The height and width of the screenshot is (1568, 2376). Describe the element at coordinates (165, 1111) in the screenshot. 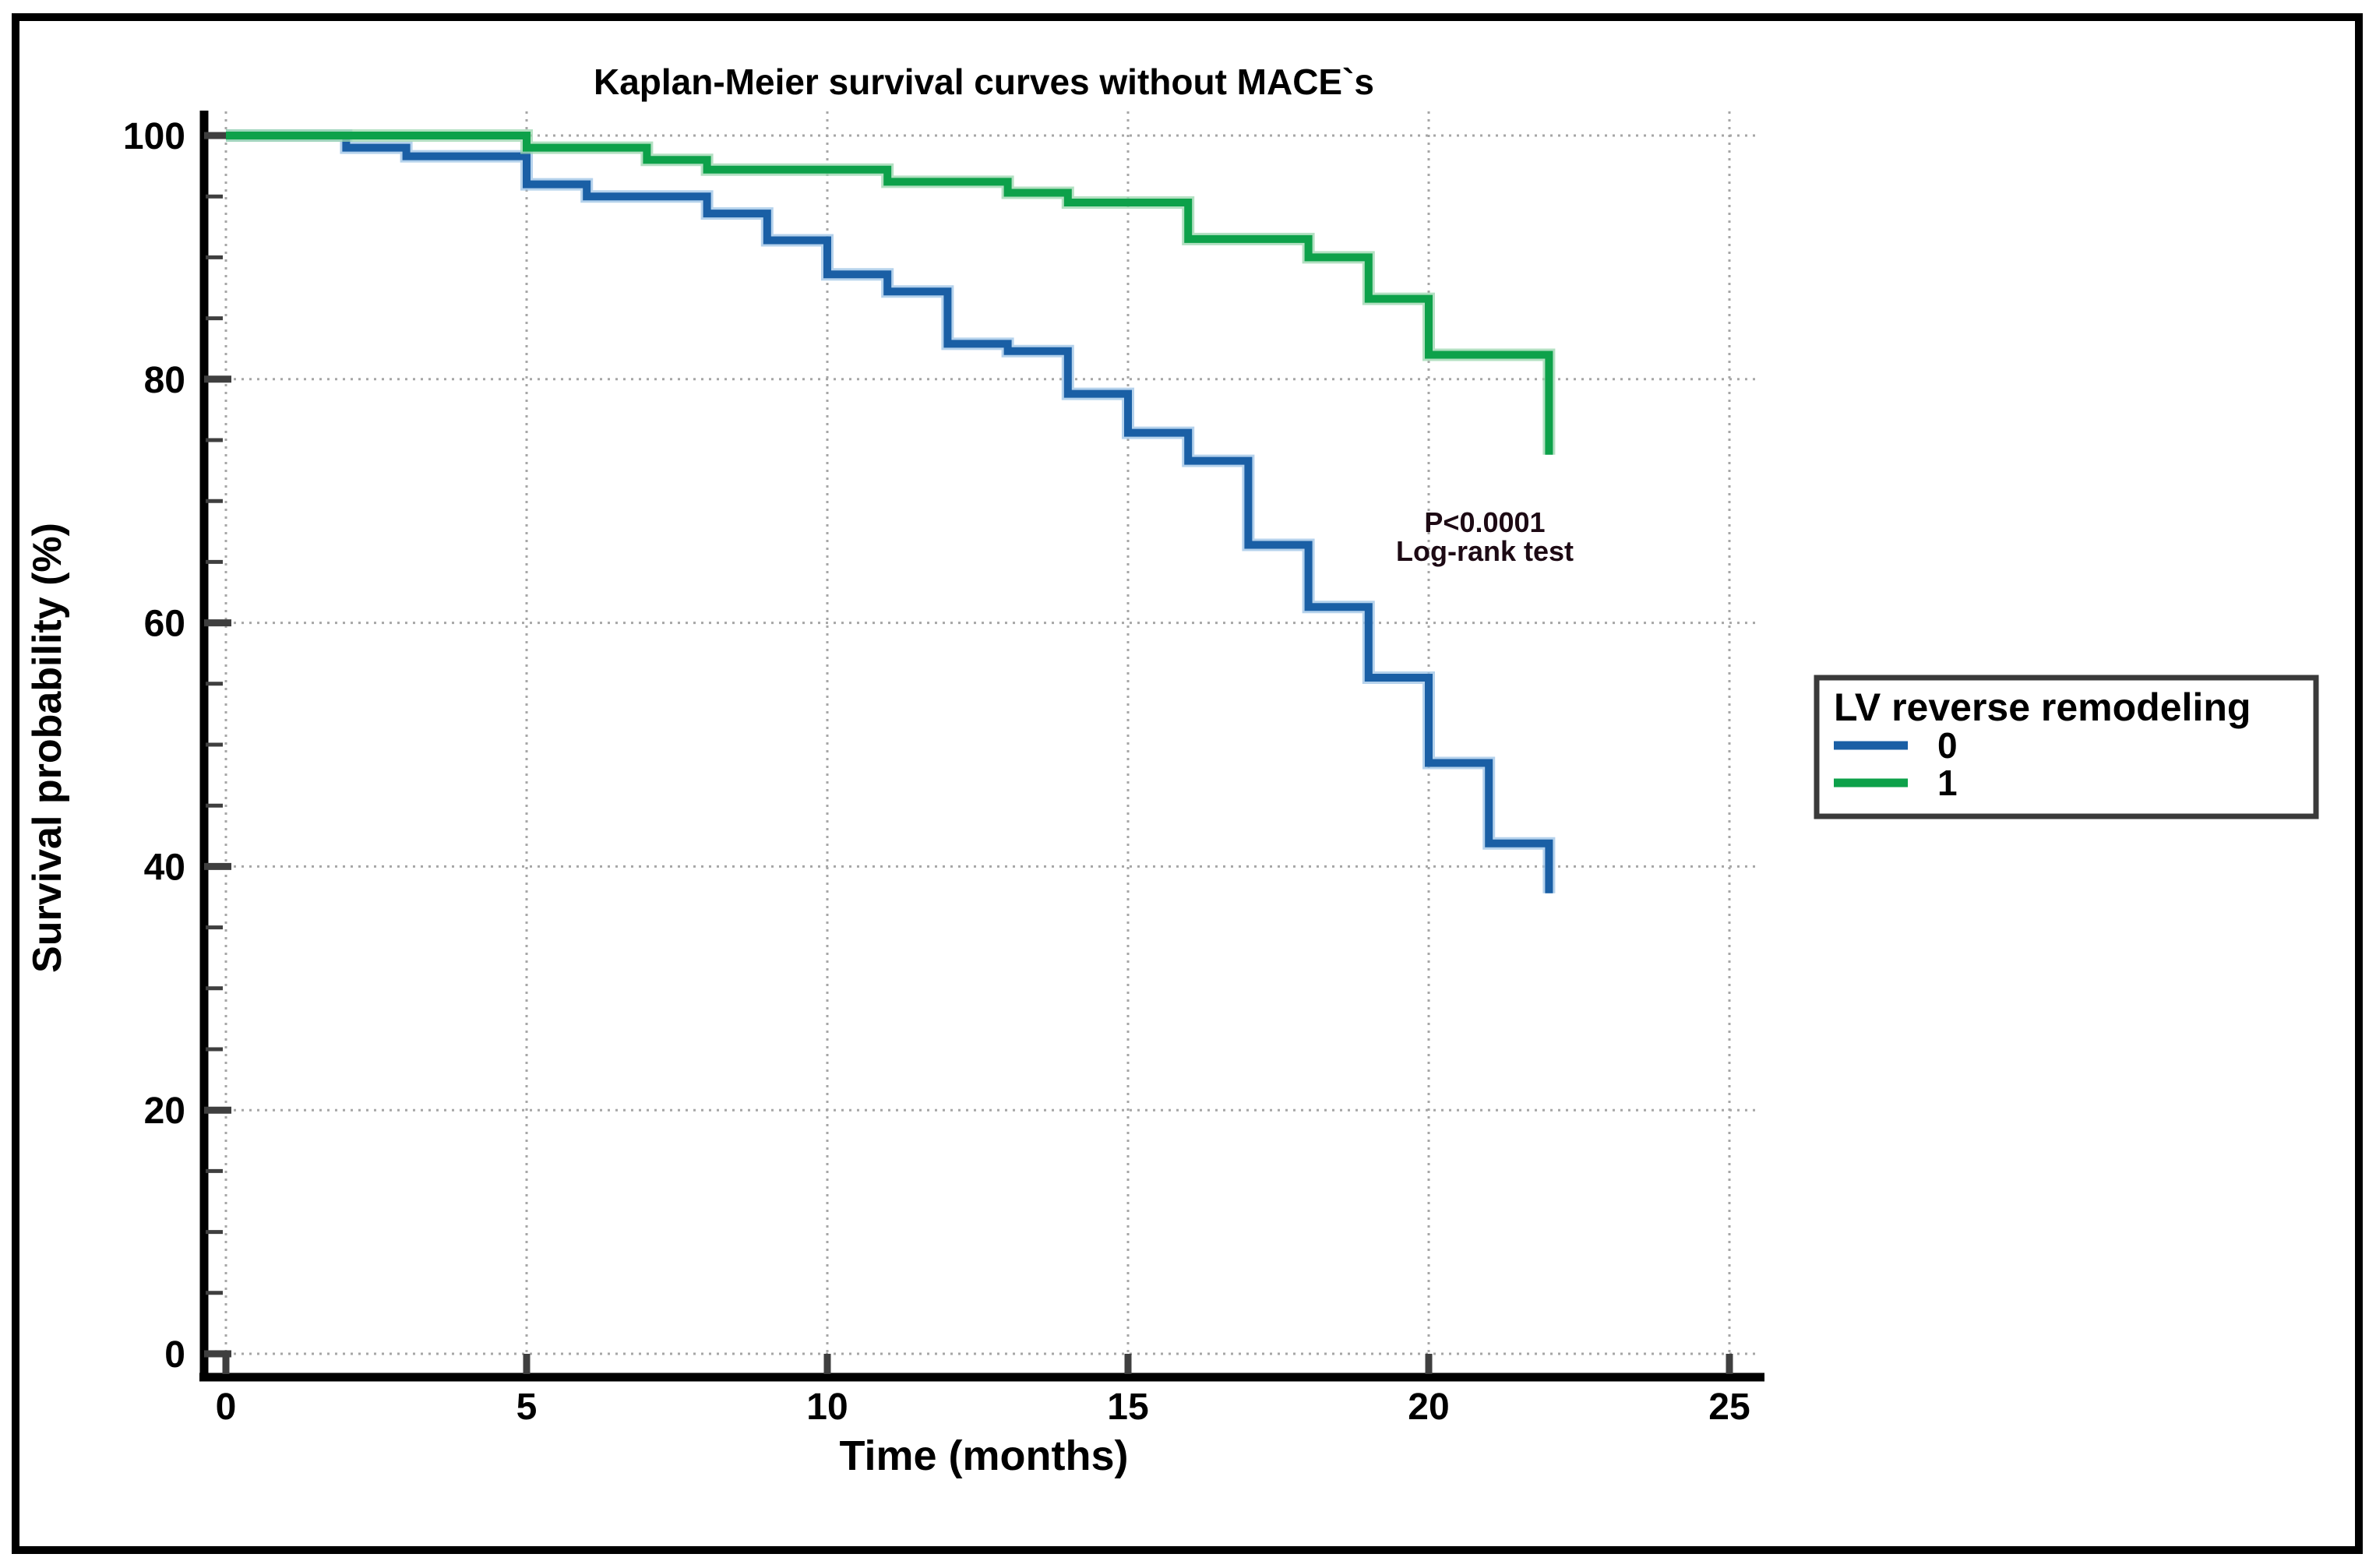

I see `y-tick-label: 20` at that location.